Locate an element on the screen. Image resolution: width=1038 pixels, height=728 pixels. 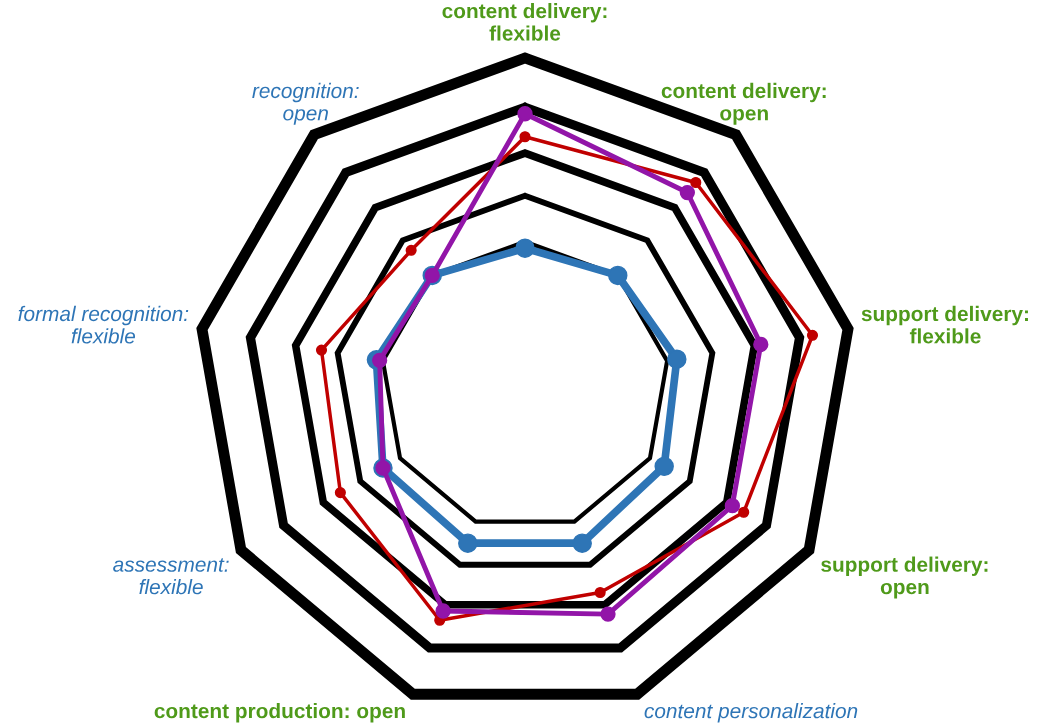
spoke-label: formal recognition: flexible is located at coordinates (103, 324).